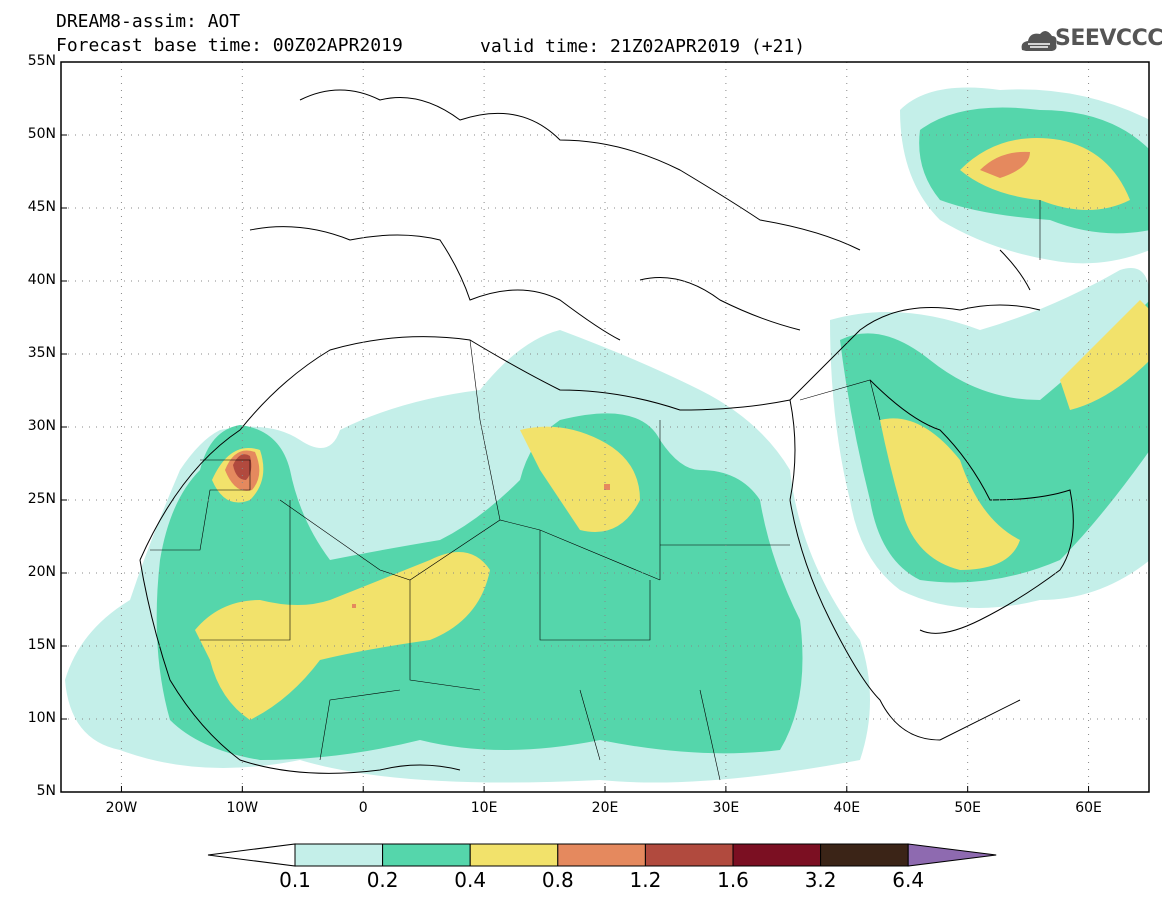  I want to click on aot-level-1.2, so click(242, 467).